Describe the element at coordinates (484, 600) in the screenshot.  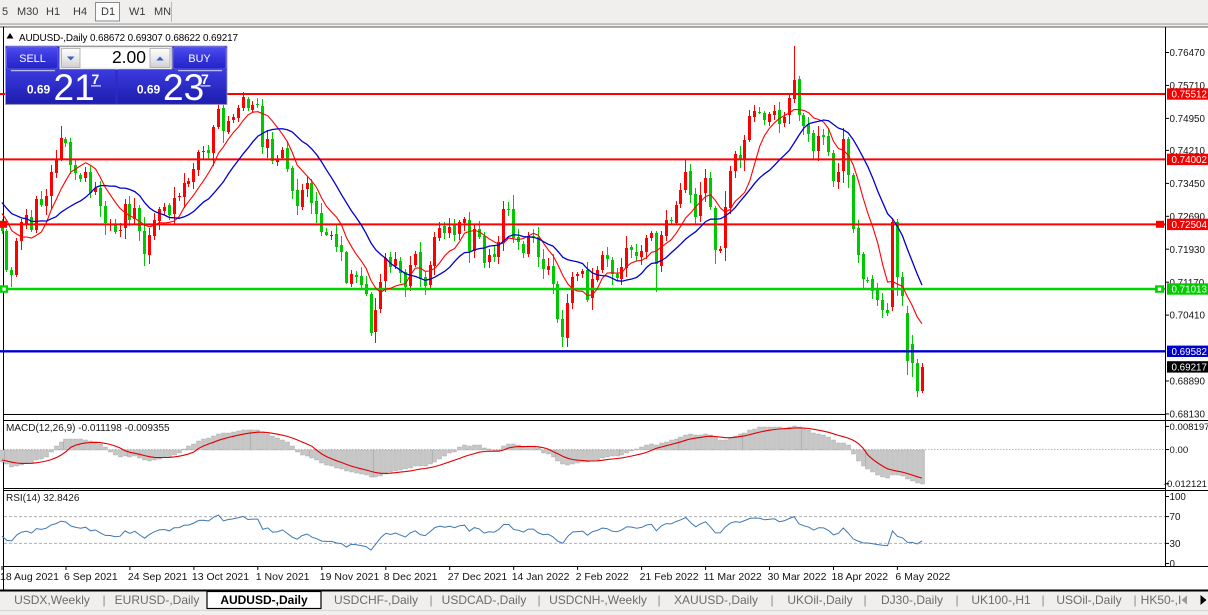
I see `svg-text: USDCAD-,Daily` at that location.